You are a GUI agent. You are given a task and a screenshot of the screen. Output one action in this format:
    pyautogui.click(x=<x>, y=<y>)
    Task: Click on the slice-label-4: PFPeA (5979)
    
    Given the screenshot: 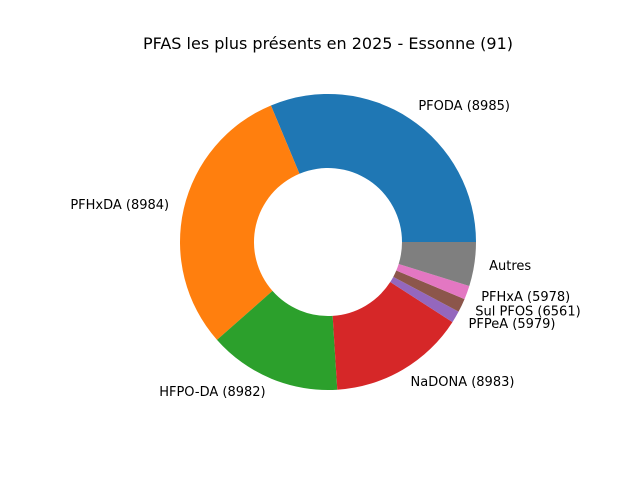 What is the action you would take?
    pyautogui.click(x=512, y=324)
    